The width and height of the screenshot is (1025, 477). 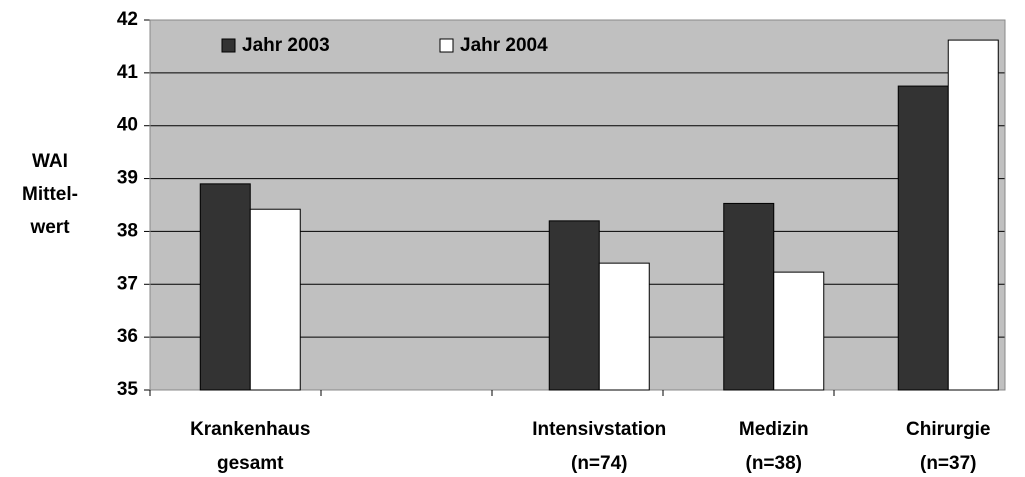 What do you see at coordinates (948, 463) in the screenshot?
I see `x-tick-label: (n=37)` at bounding box center [948, 463].